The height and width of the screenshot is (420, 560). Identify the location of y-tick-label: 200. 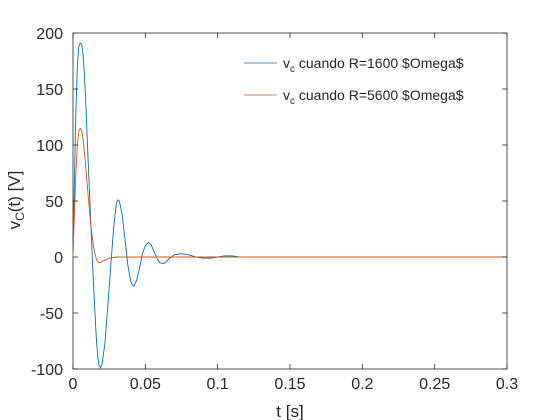
(49, 34).